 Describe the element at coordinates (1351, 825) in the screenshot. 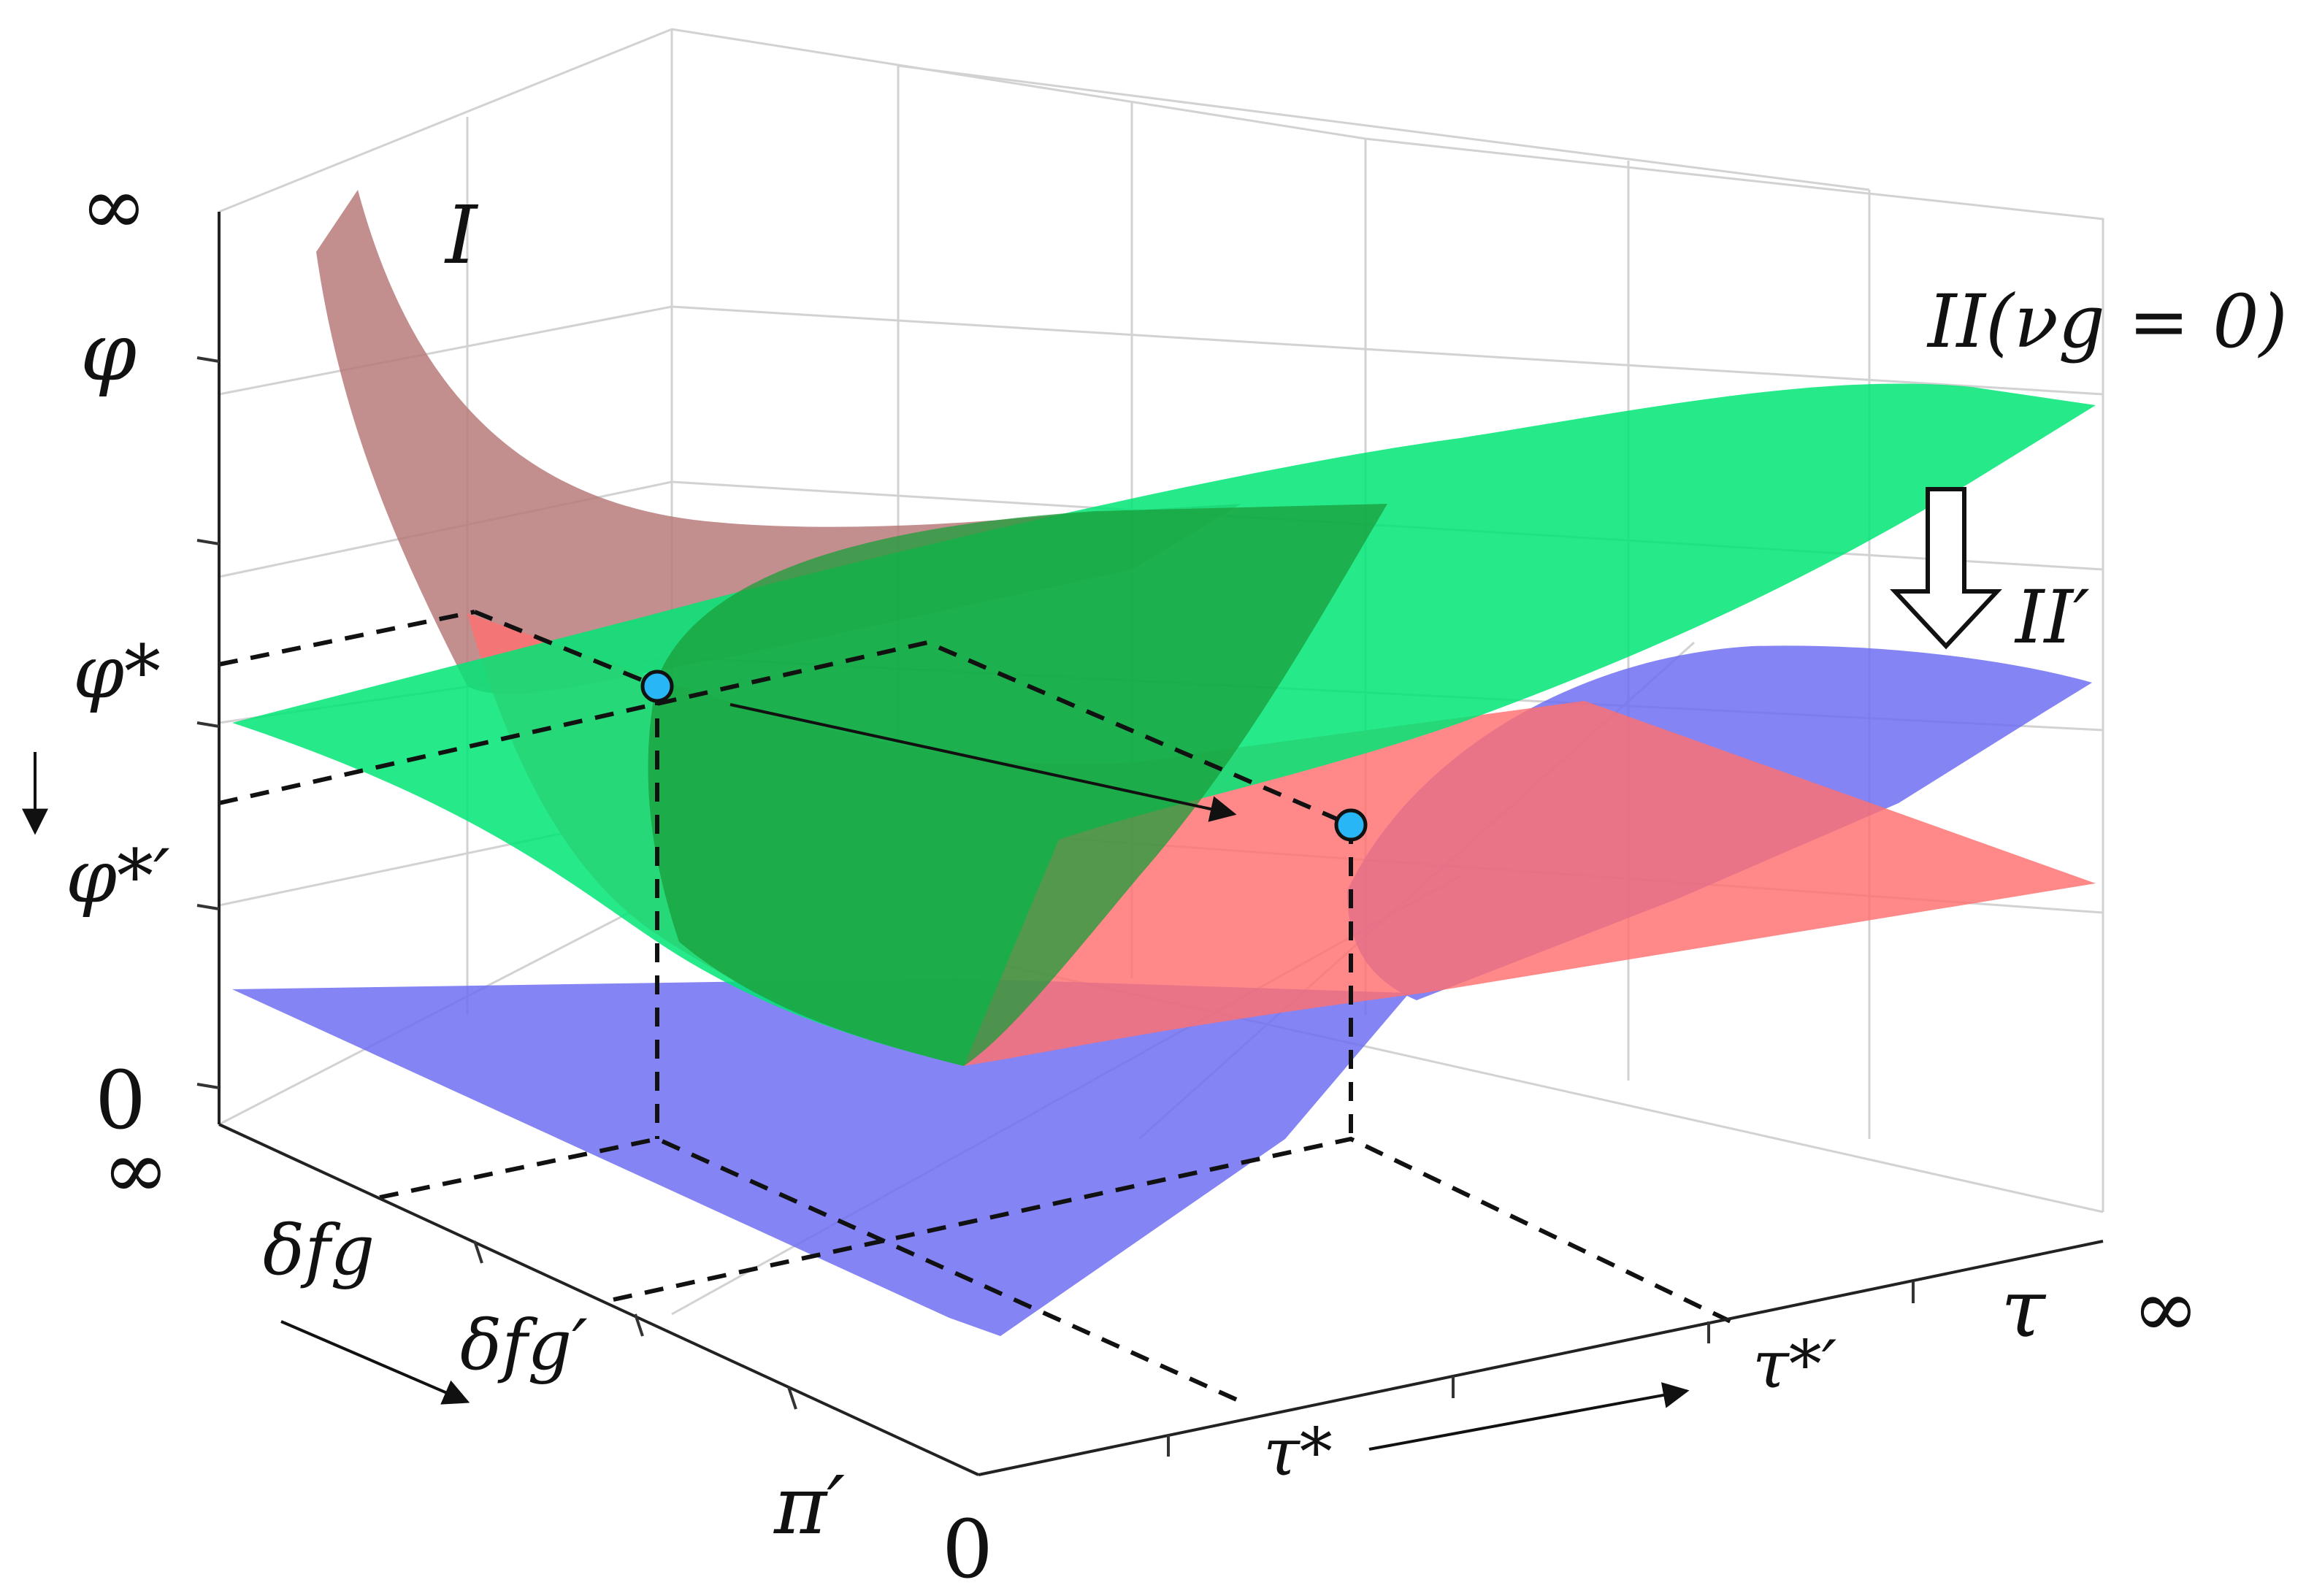

I see `equilibrium-point-shifted` at that location.